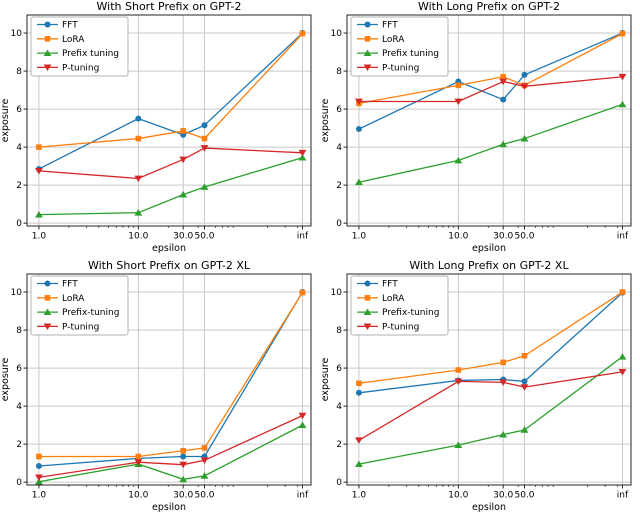  I want to click on chart-title: With Long Prefix on GPT-2, so click(489, 6).